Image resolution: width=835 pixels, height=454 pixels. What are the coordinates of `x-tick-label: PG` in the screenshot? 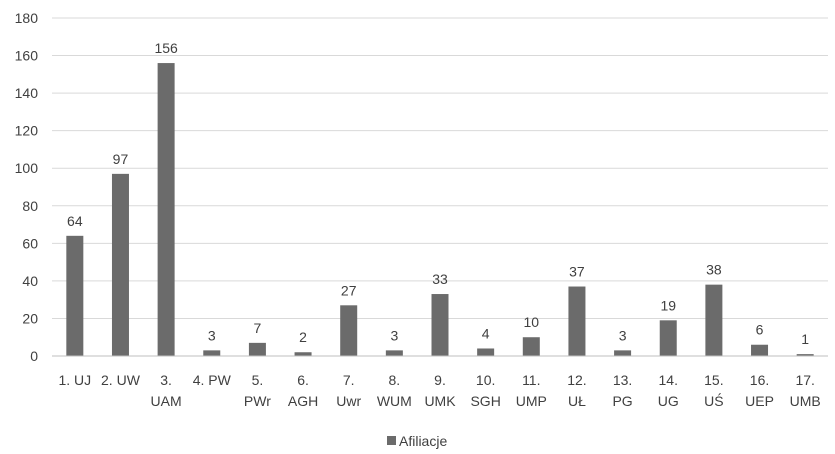 It's located at (622, 401).